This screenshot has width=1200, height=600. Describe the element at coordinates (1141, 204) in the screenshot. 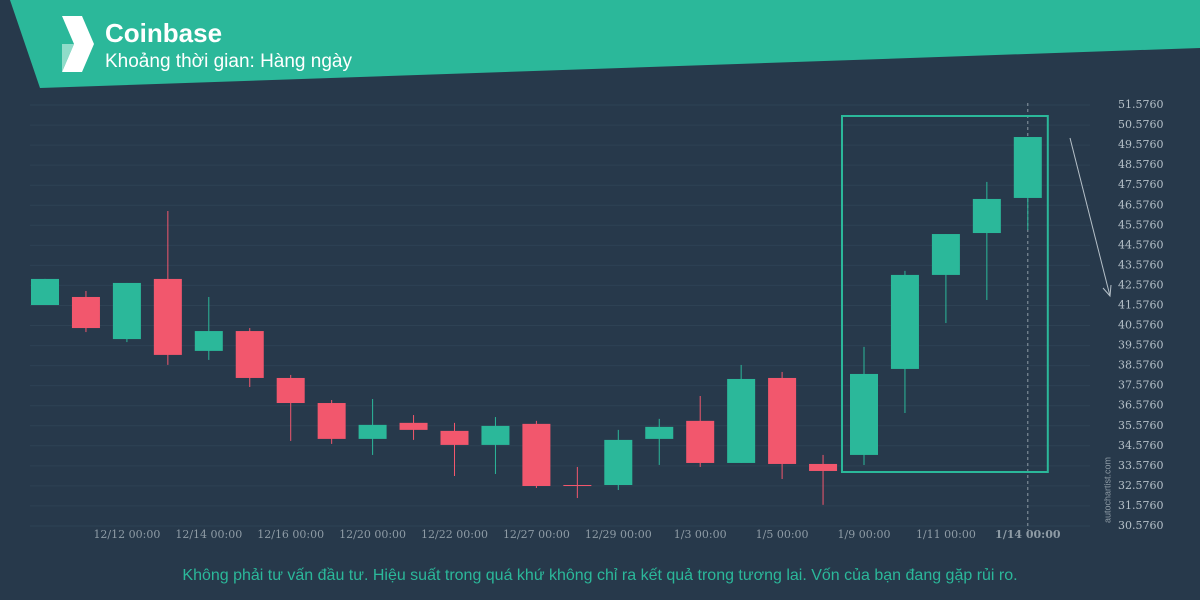

I see `y-tick-label: 46.5760` at that location.